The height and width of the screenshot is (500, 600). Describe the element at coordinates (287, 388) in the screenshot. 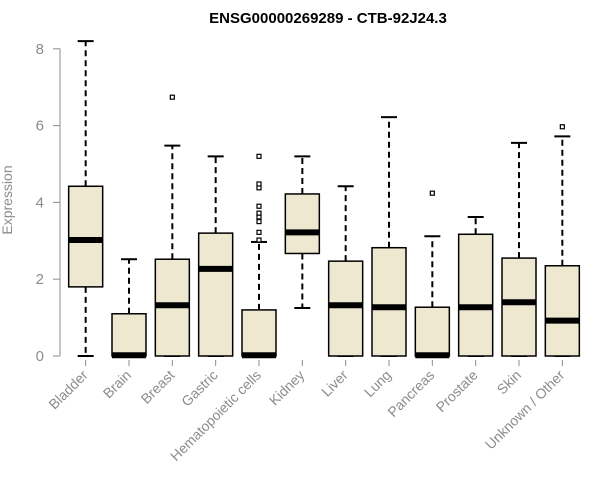

I see `x-tick-label: Kidney` at that location.